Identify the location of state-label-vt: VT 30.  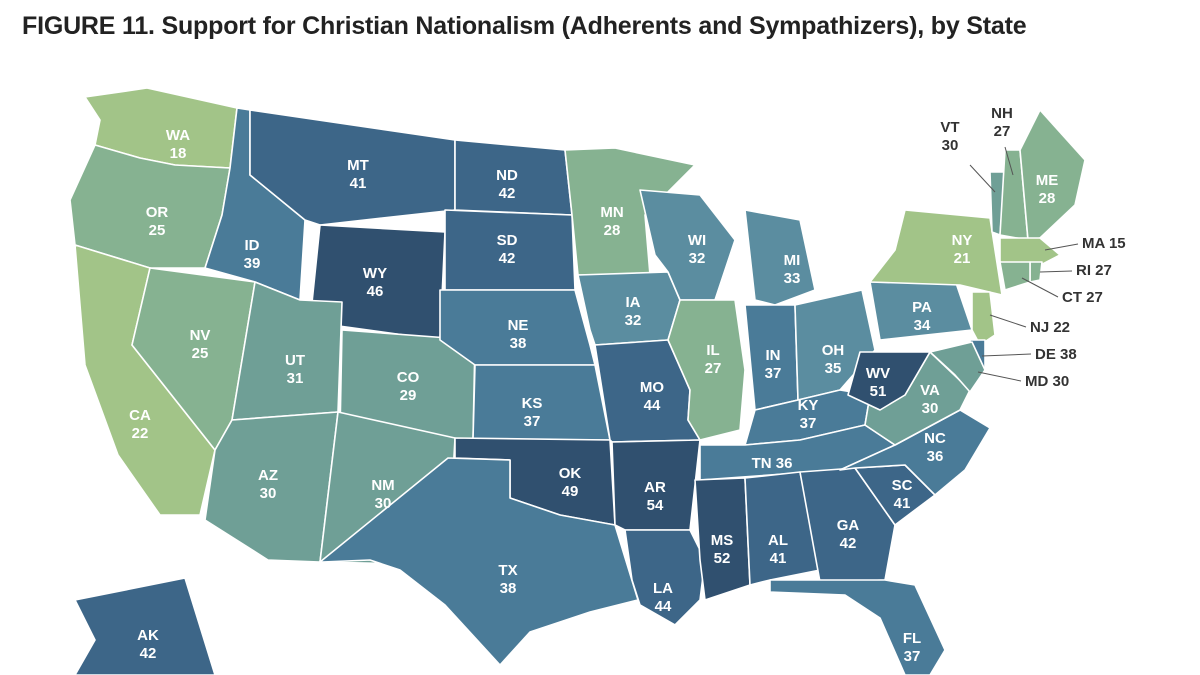
(949, 136).